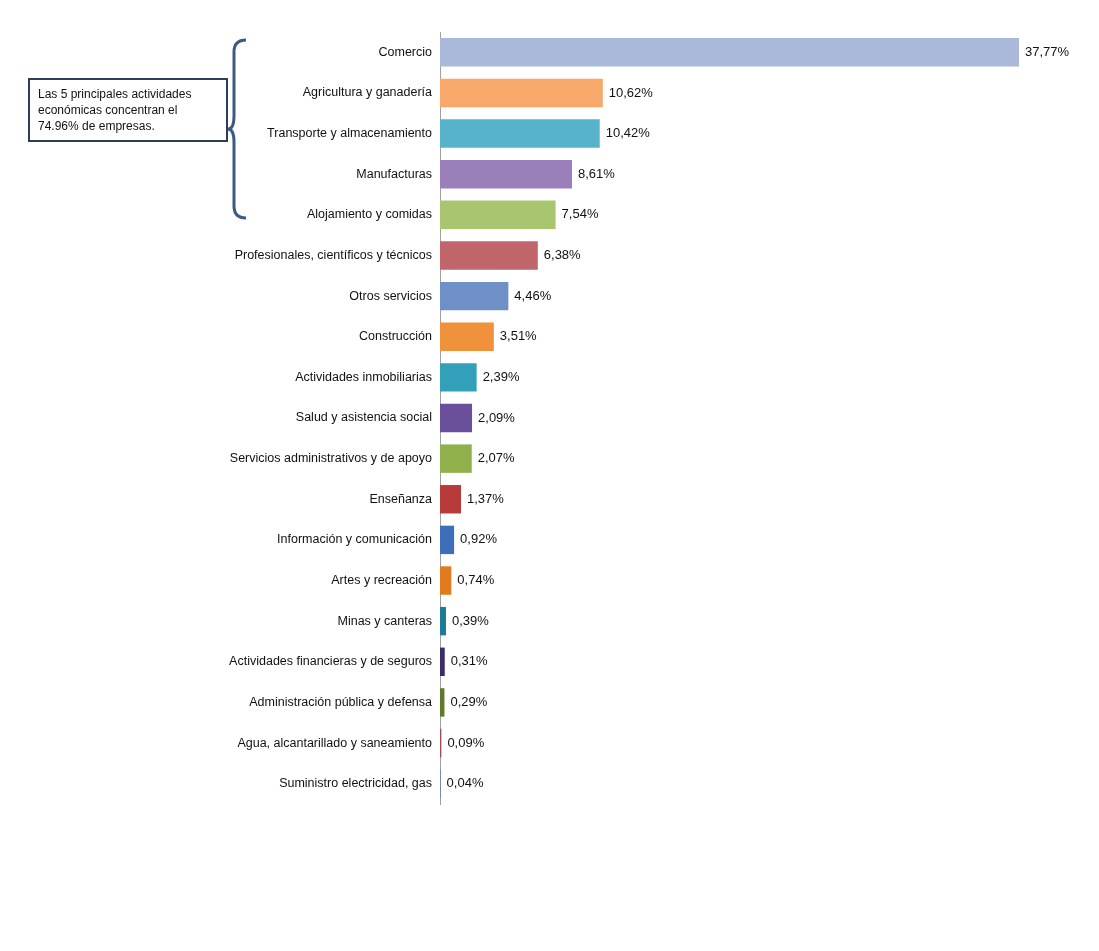 This screenshot has width=1099, height=951. I want to click on data-label: 0,09%, so click(466, 742).